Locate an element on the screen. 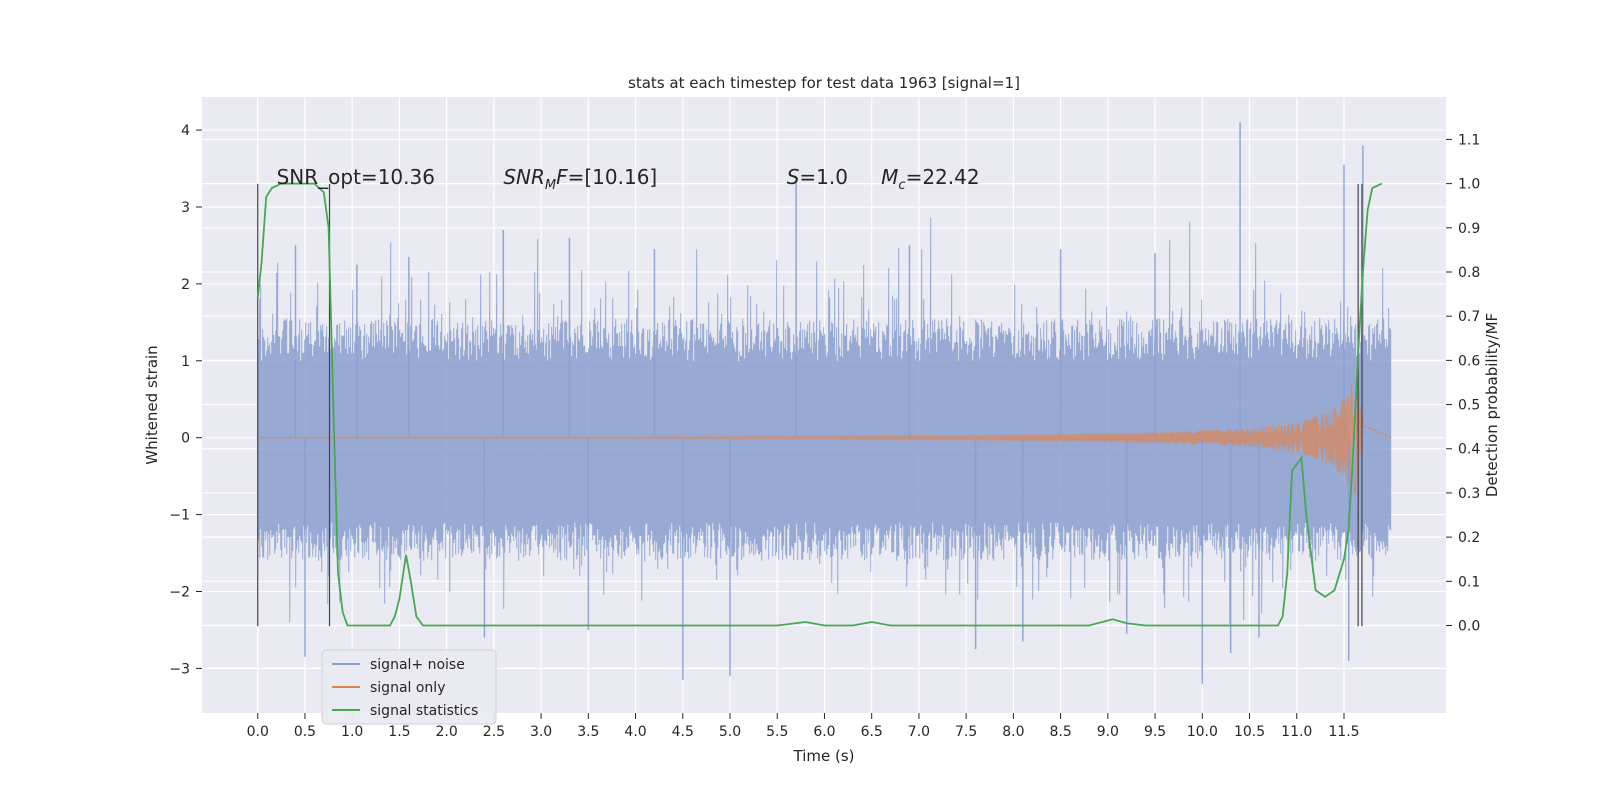 This screenshot has height=800, width=1600. y2-tick-label: 0.5 is located at coordinates (1469, 406).